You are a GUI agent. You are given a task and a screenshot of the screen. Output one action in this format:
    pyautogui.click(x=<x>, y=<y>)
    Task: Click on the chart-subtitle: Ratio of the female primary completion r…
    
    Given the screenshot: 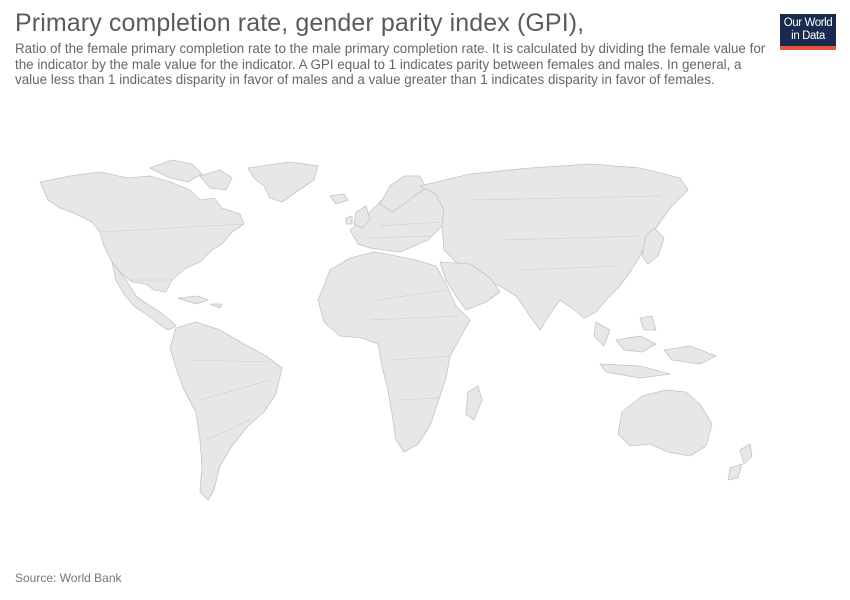 What is the action you would take?
    pyautogui.click(x=390, y=64)
    